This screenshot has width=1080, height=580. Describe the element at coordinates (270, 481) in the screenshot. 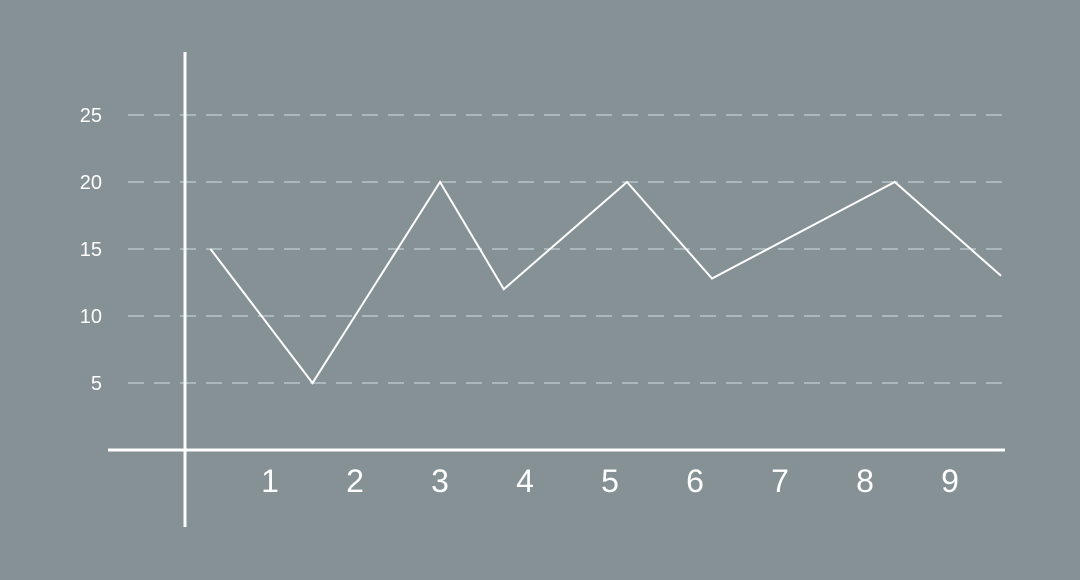

I see `x-tick-label-1: 1` at that location.